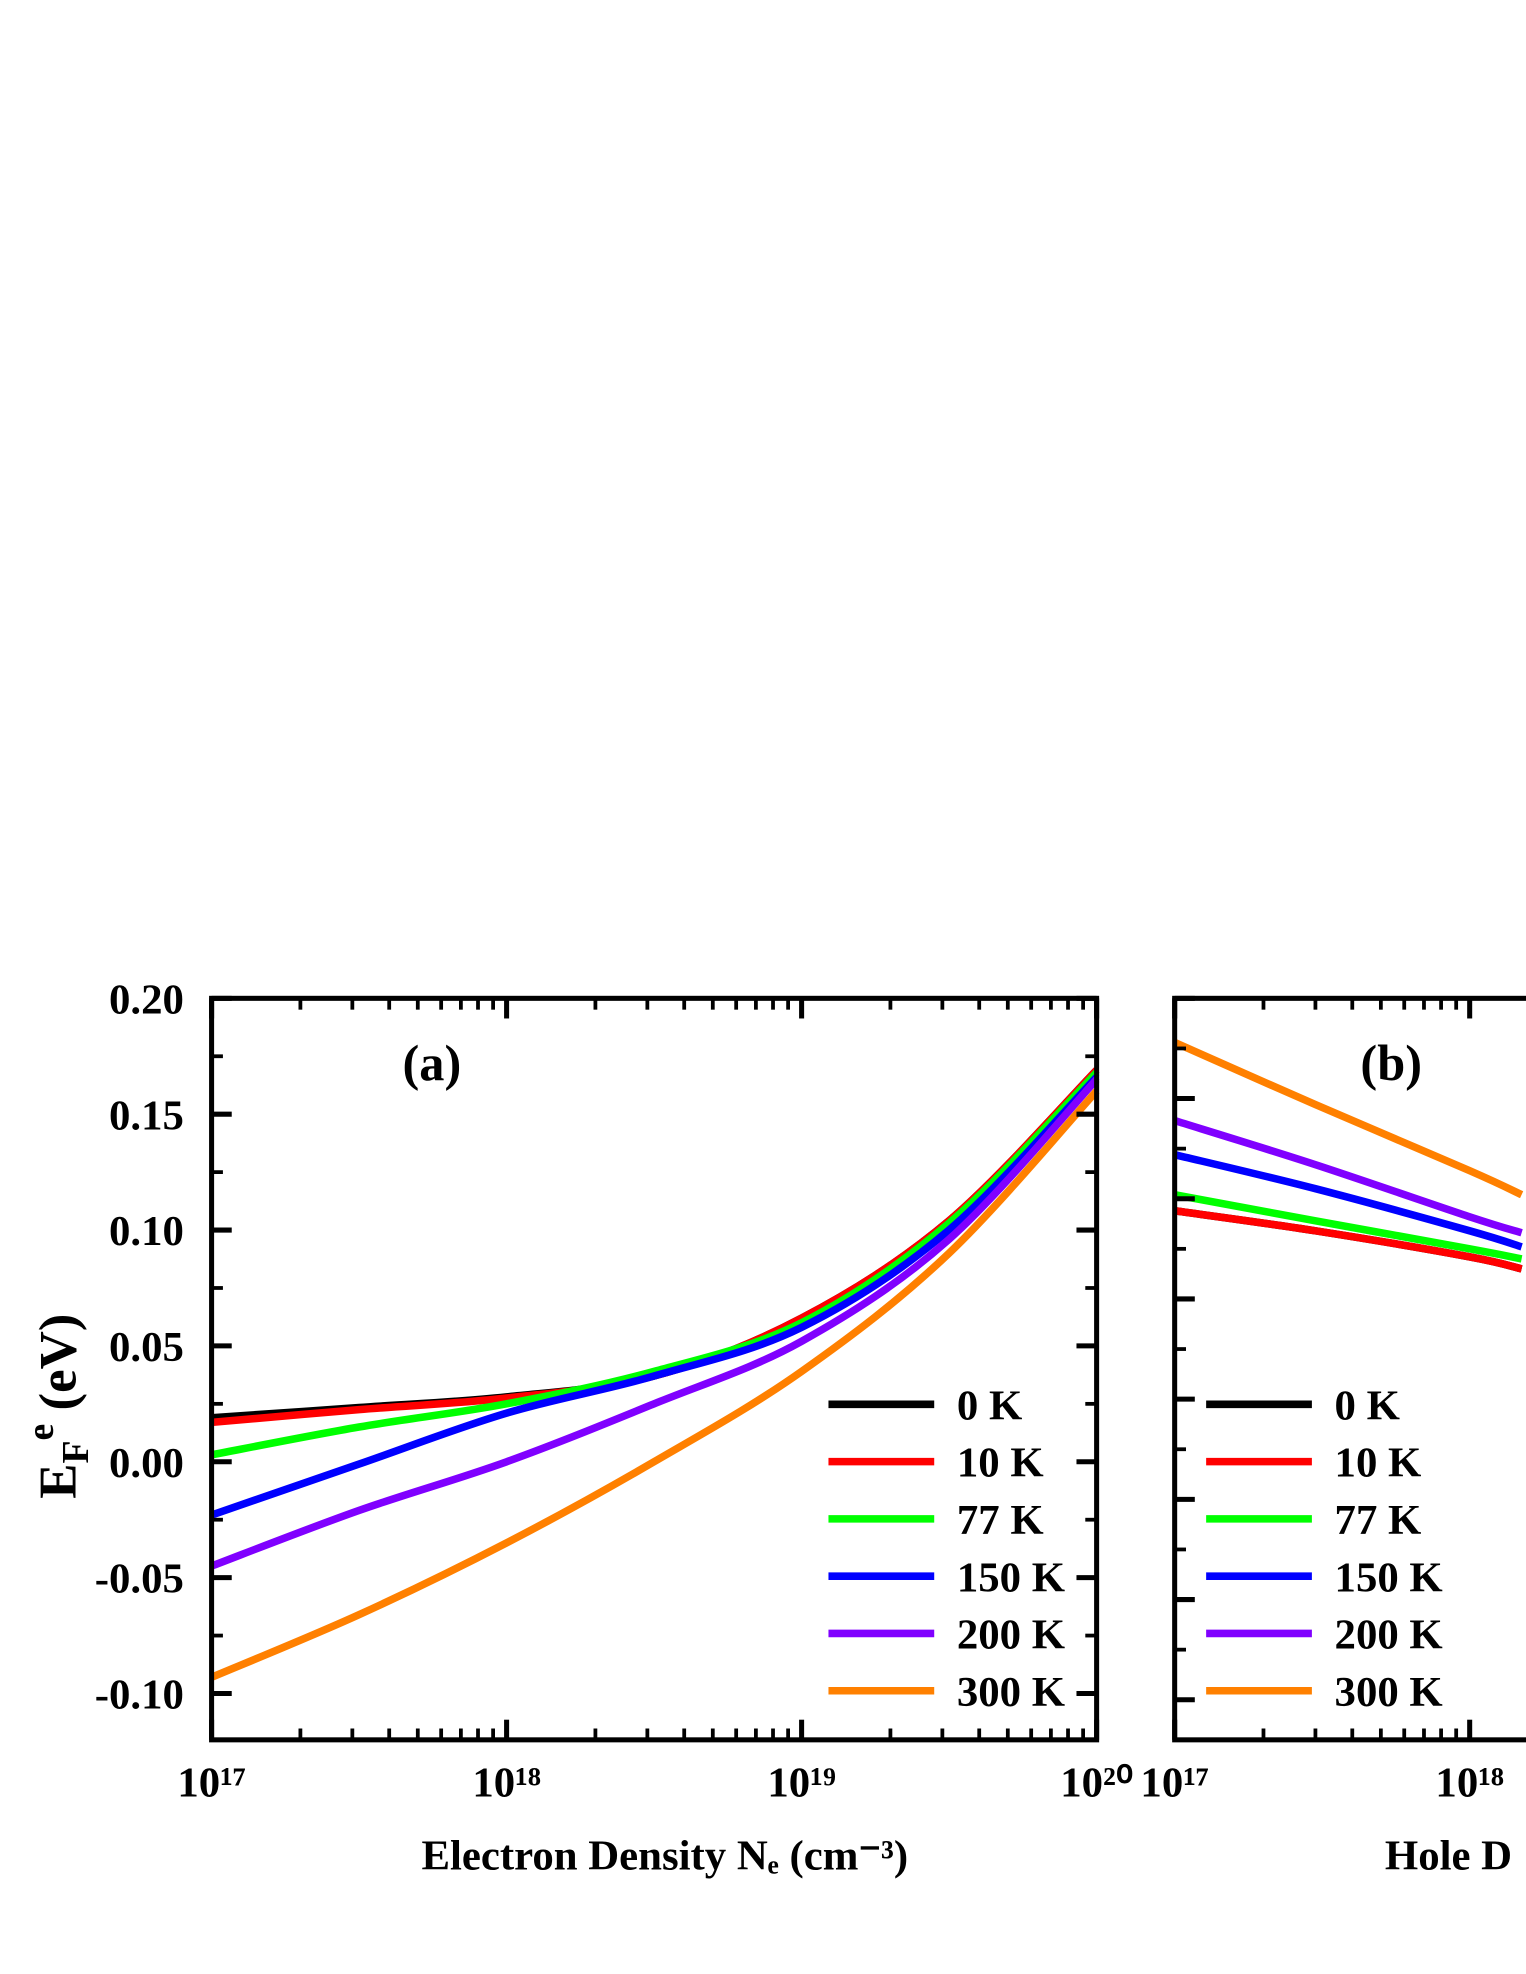 The height and width of the screenshot is (1974, 1526). I want to click on y-tick-label: 0.20, so click(146, 999).